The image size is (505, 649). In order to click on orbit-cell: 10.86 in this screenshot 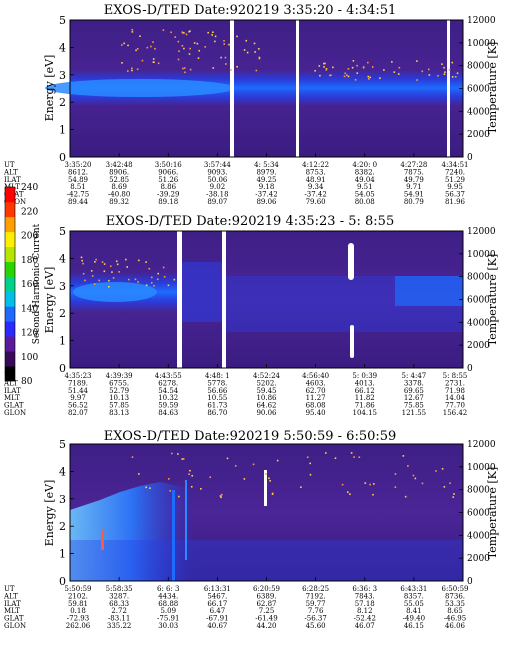, I will do `click(266, 398)`.